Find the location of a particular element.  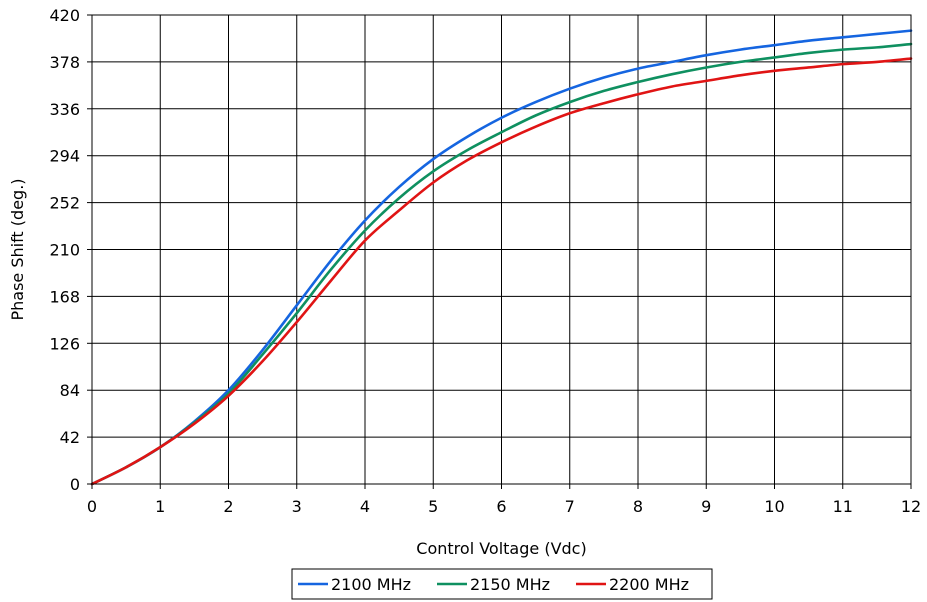

legend-label-2100-mhz: 2100 MHz is located at coordinates (371, 584).